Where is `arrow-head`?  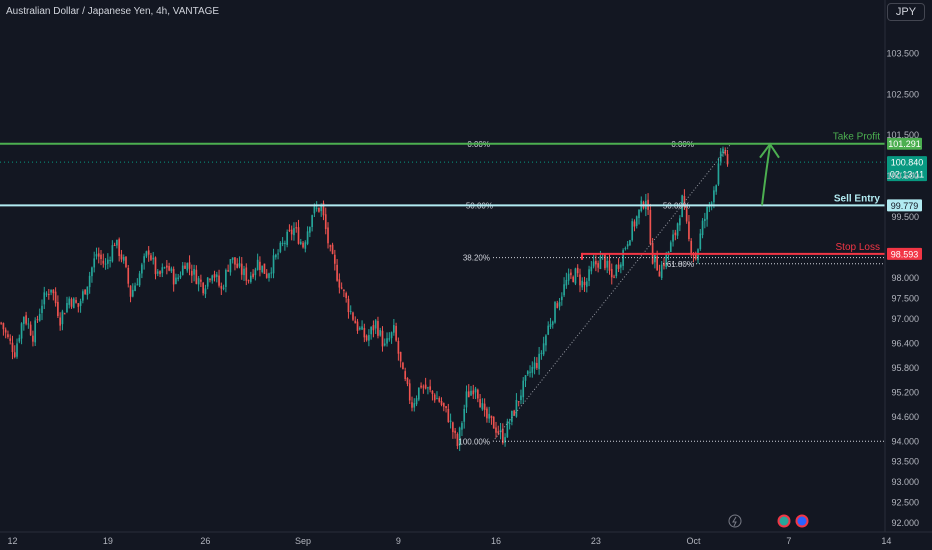 arrow-head is located at coordinates (769, 150).